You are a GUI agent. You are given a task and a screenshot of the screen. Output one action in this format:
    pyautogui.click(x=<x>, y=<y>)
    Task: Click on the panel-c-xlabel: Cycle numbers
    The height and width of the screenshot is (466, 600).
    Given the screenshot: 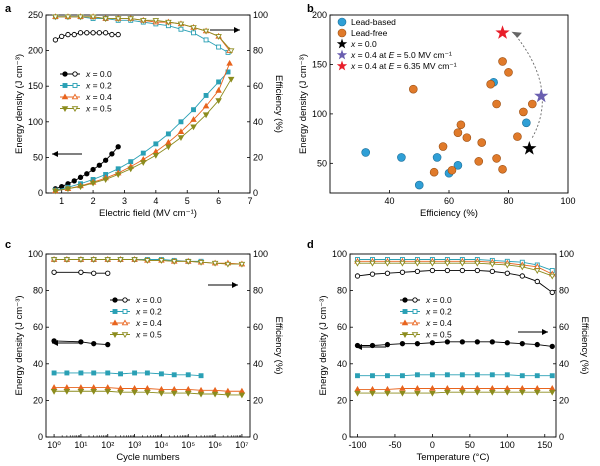 What is the action you would take?
    pyautogui.click(x=148, y=457)
    